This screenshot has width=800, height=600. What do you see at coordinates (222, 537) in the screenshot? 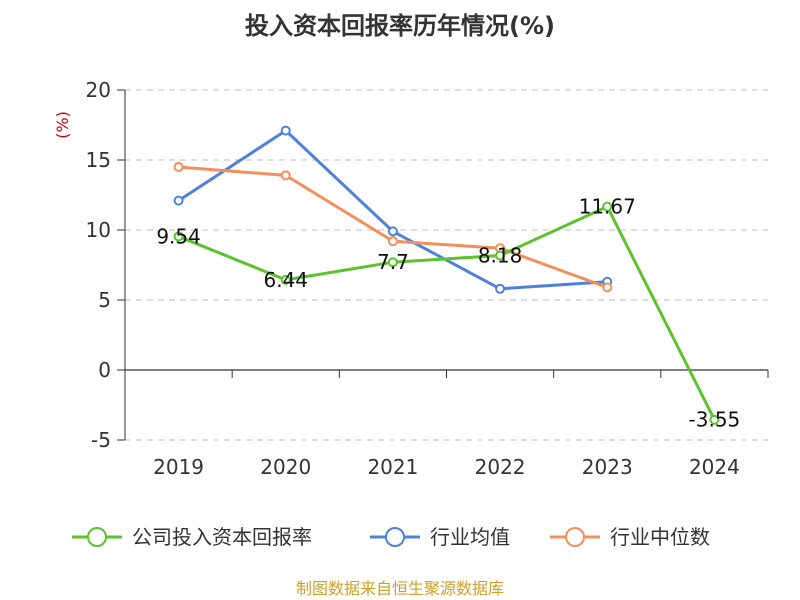
I see `legend-label: 公司投入资本回报率` at bounding box center [222, 537].